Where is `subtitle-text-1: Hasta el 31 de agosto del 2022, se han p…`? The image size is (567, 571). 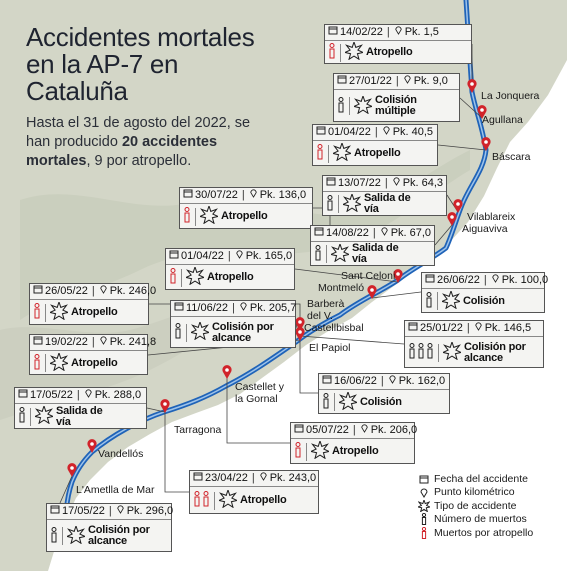
subtitle-text-1: Hasta el 31 de agosto del 2022, se han p… is located at coordinates (138, 132).